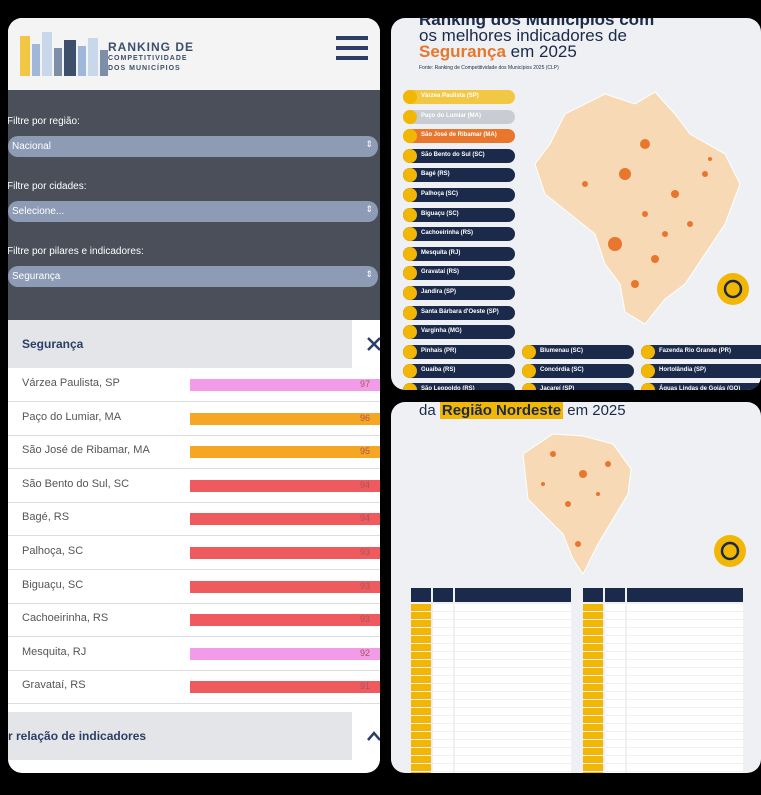  I want to click on score-bar: 92, so click(285, 653).